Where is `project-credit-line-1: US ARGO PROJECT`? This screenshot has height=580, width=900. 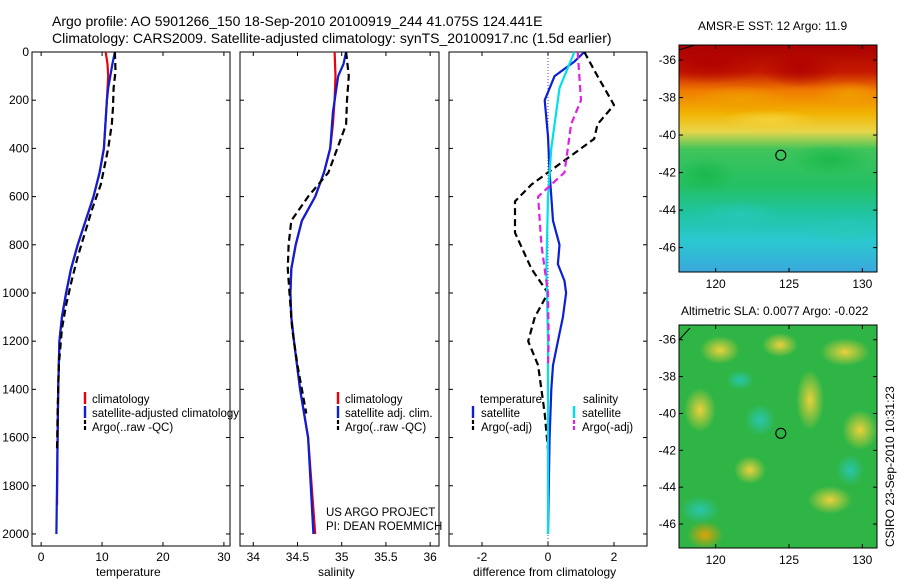 project-credit-line-1: US ARGO PROJECT is located at coordinates (380, 513).